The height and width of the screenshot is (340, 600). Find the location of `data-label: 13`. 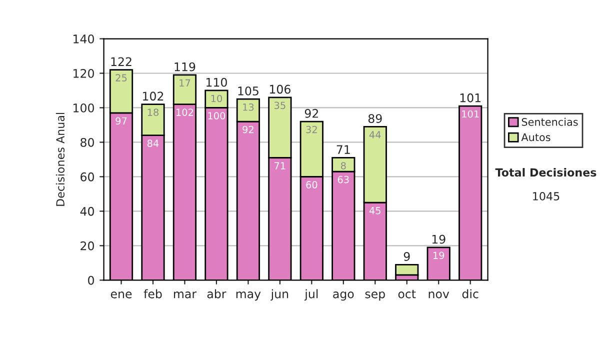

data-label: 13 is located at coordinates (248, 107).